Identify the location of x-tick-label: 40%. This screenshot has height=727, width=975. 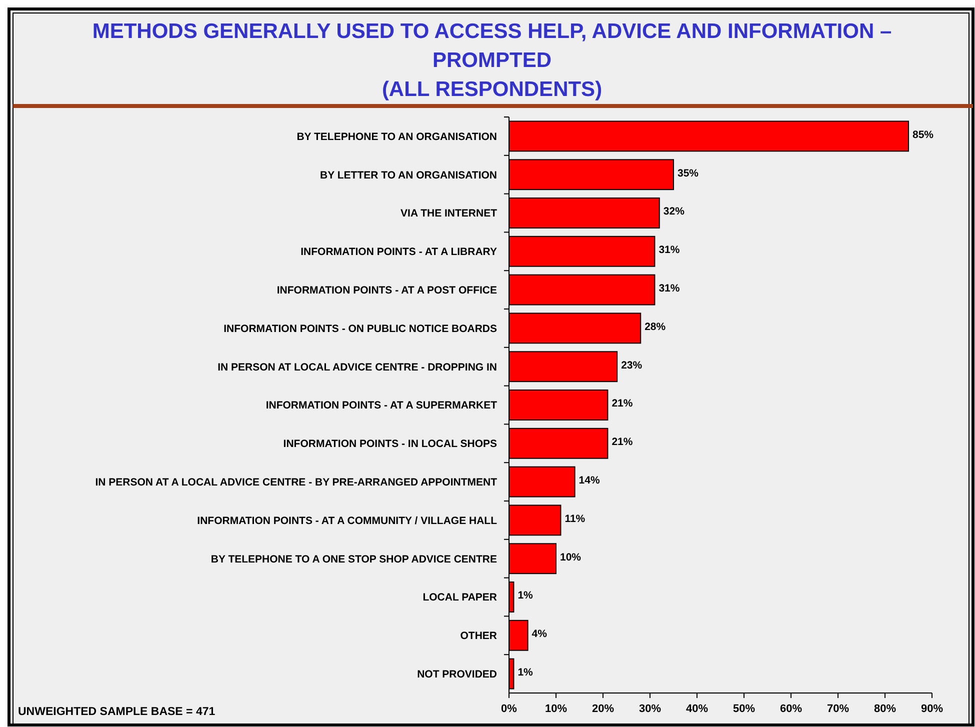
(697, 709).